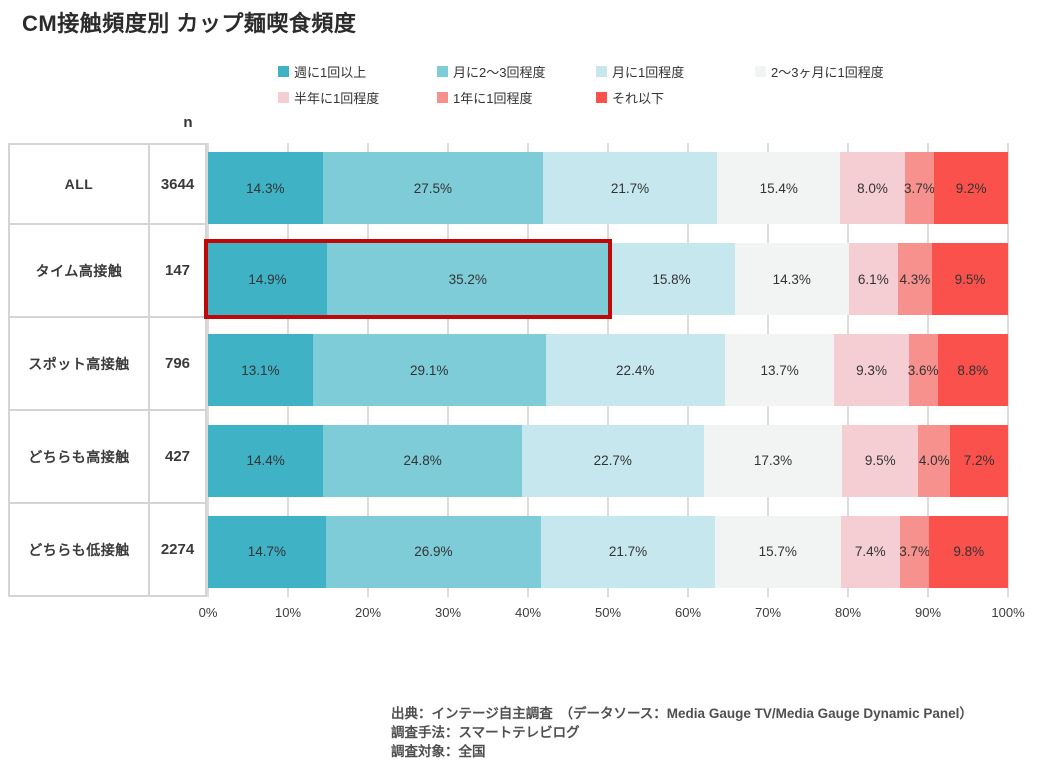 The width and height of the screenshot is (1040, 770). I want to click on bar-segment: 13.7%, so click(779, 370).